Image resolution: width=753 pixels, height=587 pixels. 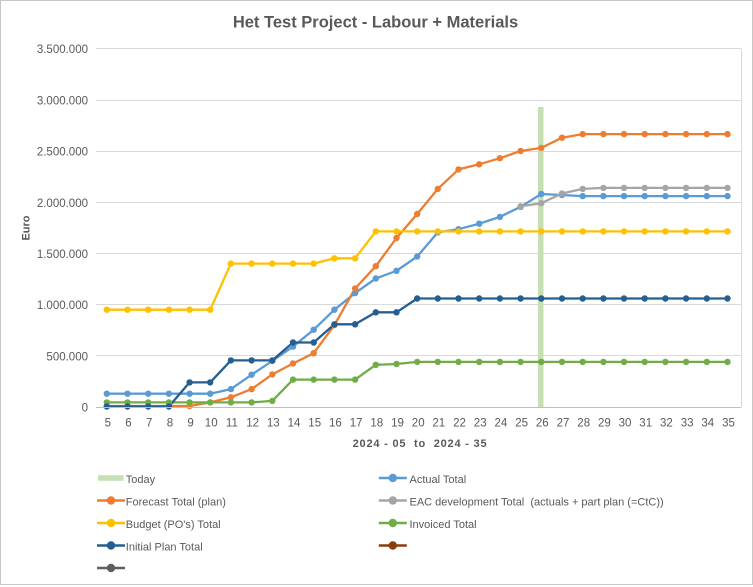 What do you see at coordinates (438, 424) in the screenshot?
I see `svg-text: 21` at bounding box center [438, 424].